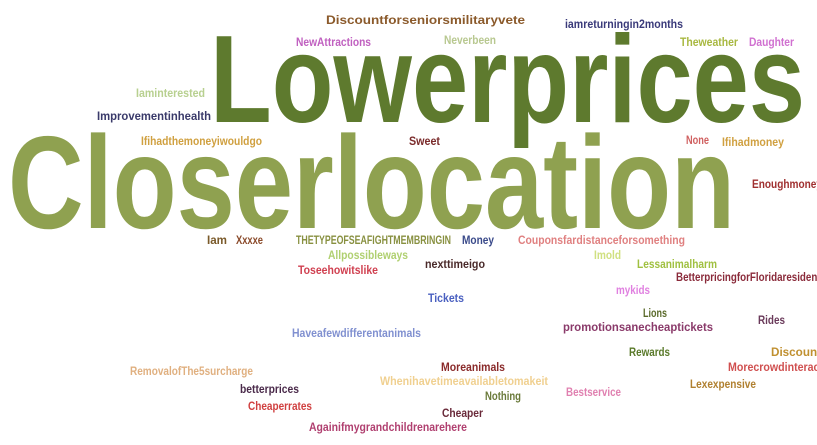 The width and height of the screenshot is (817, 445). Describe the element at coordinates (373, 240) in the screenshot. I see `word: THETYPEOFSEAFIGHTMEMBRINGIN` at that location.